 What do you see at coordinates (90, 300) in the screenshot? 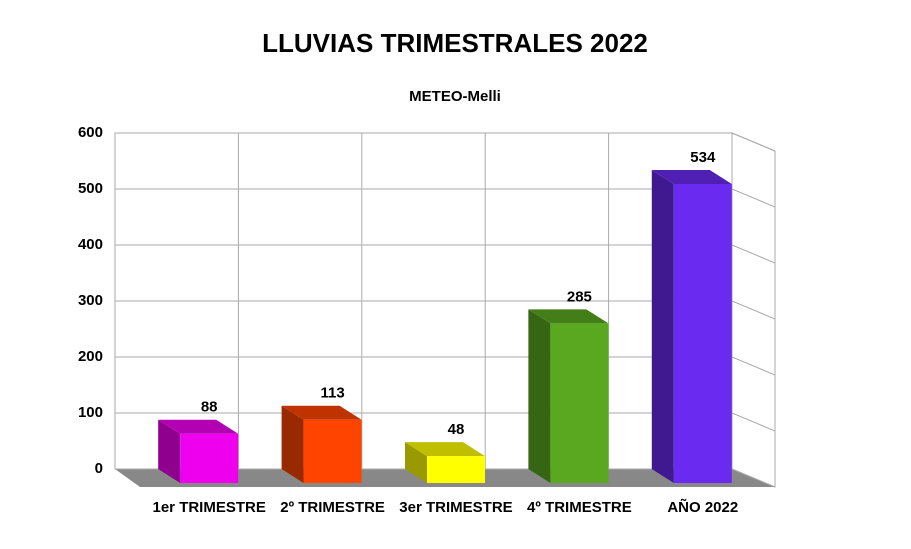
I see `y-tick-label: 300` at bounding box center [90, 300].